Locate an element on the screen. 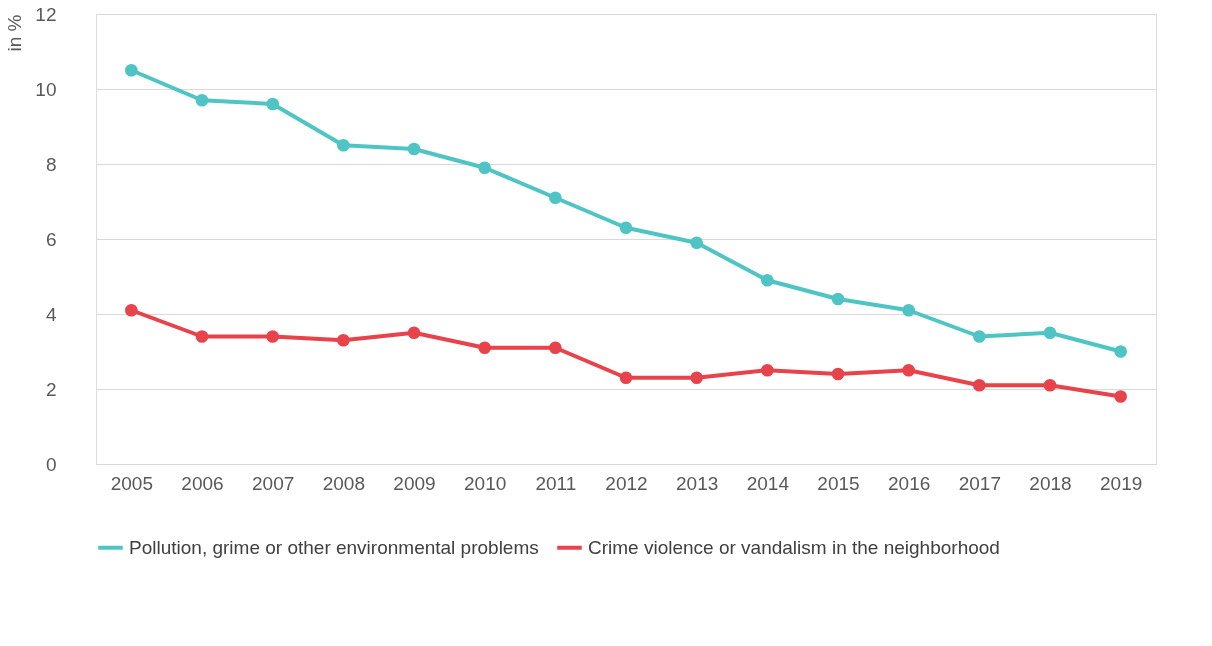 This screenshot has width=1212, height=646. y-axis-title: in % is located at coordinates (15, 33).